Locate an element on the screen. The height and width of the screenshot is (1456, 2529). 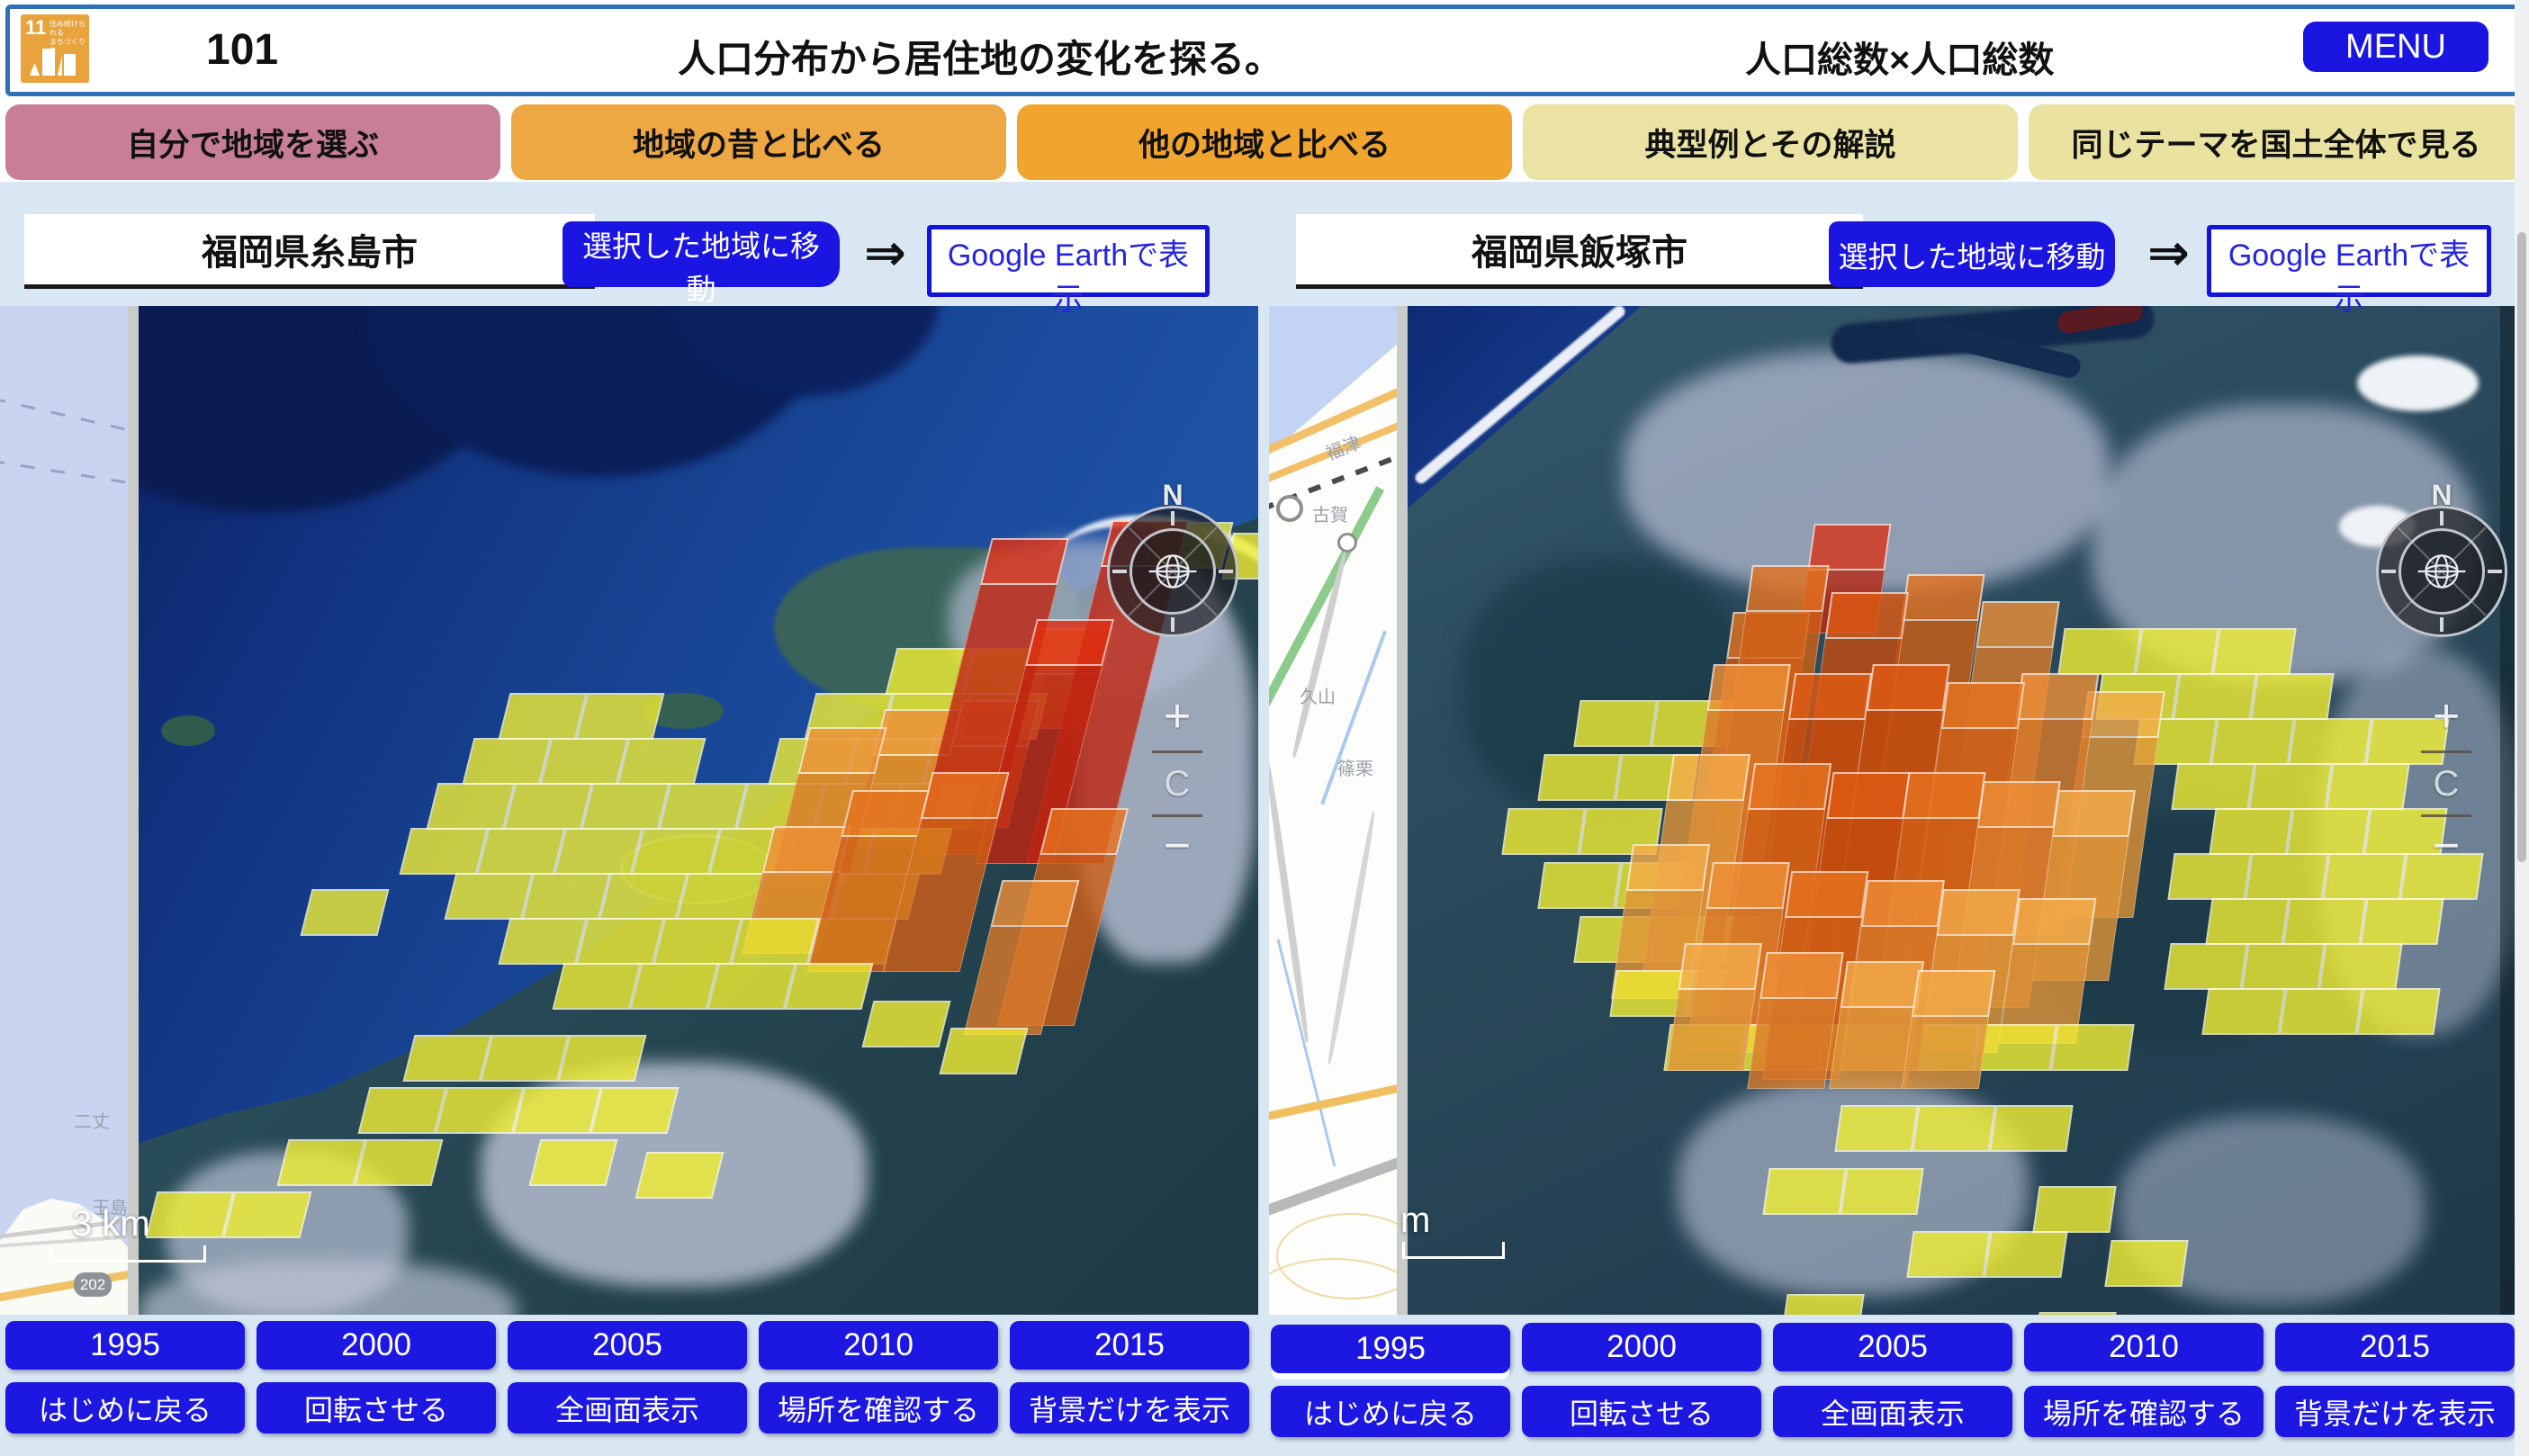
background-only-button-left: 背景だけを表示 is located at coordinates (1129, 1408).